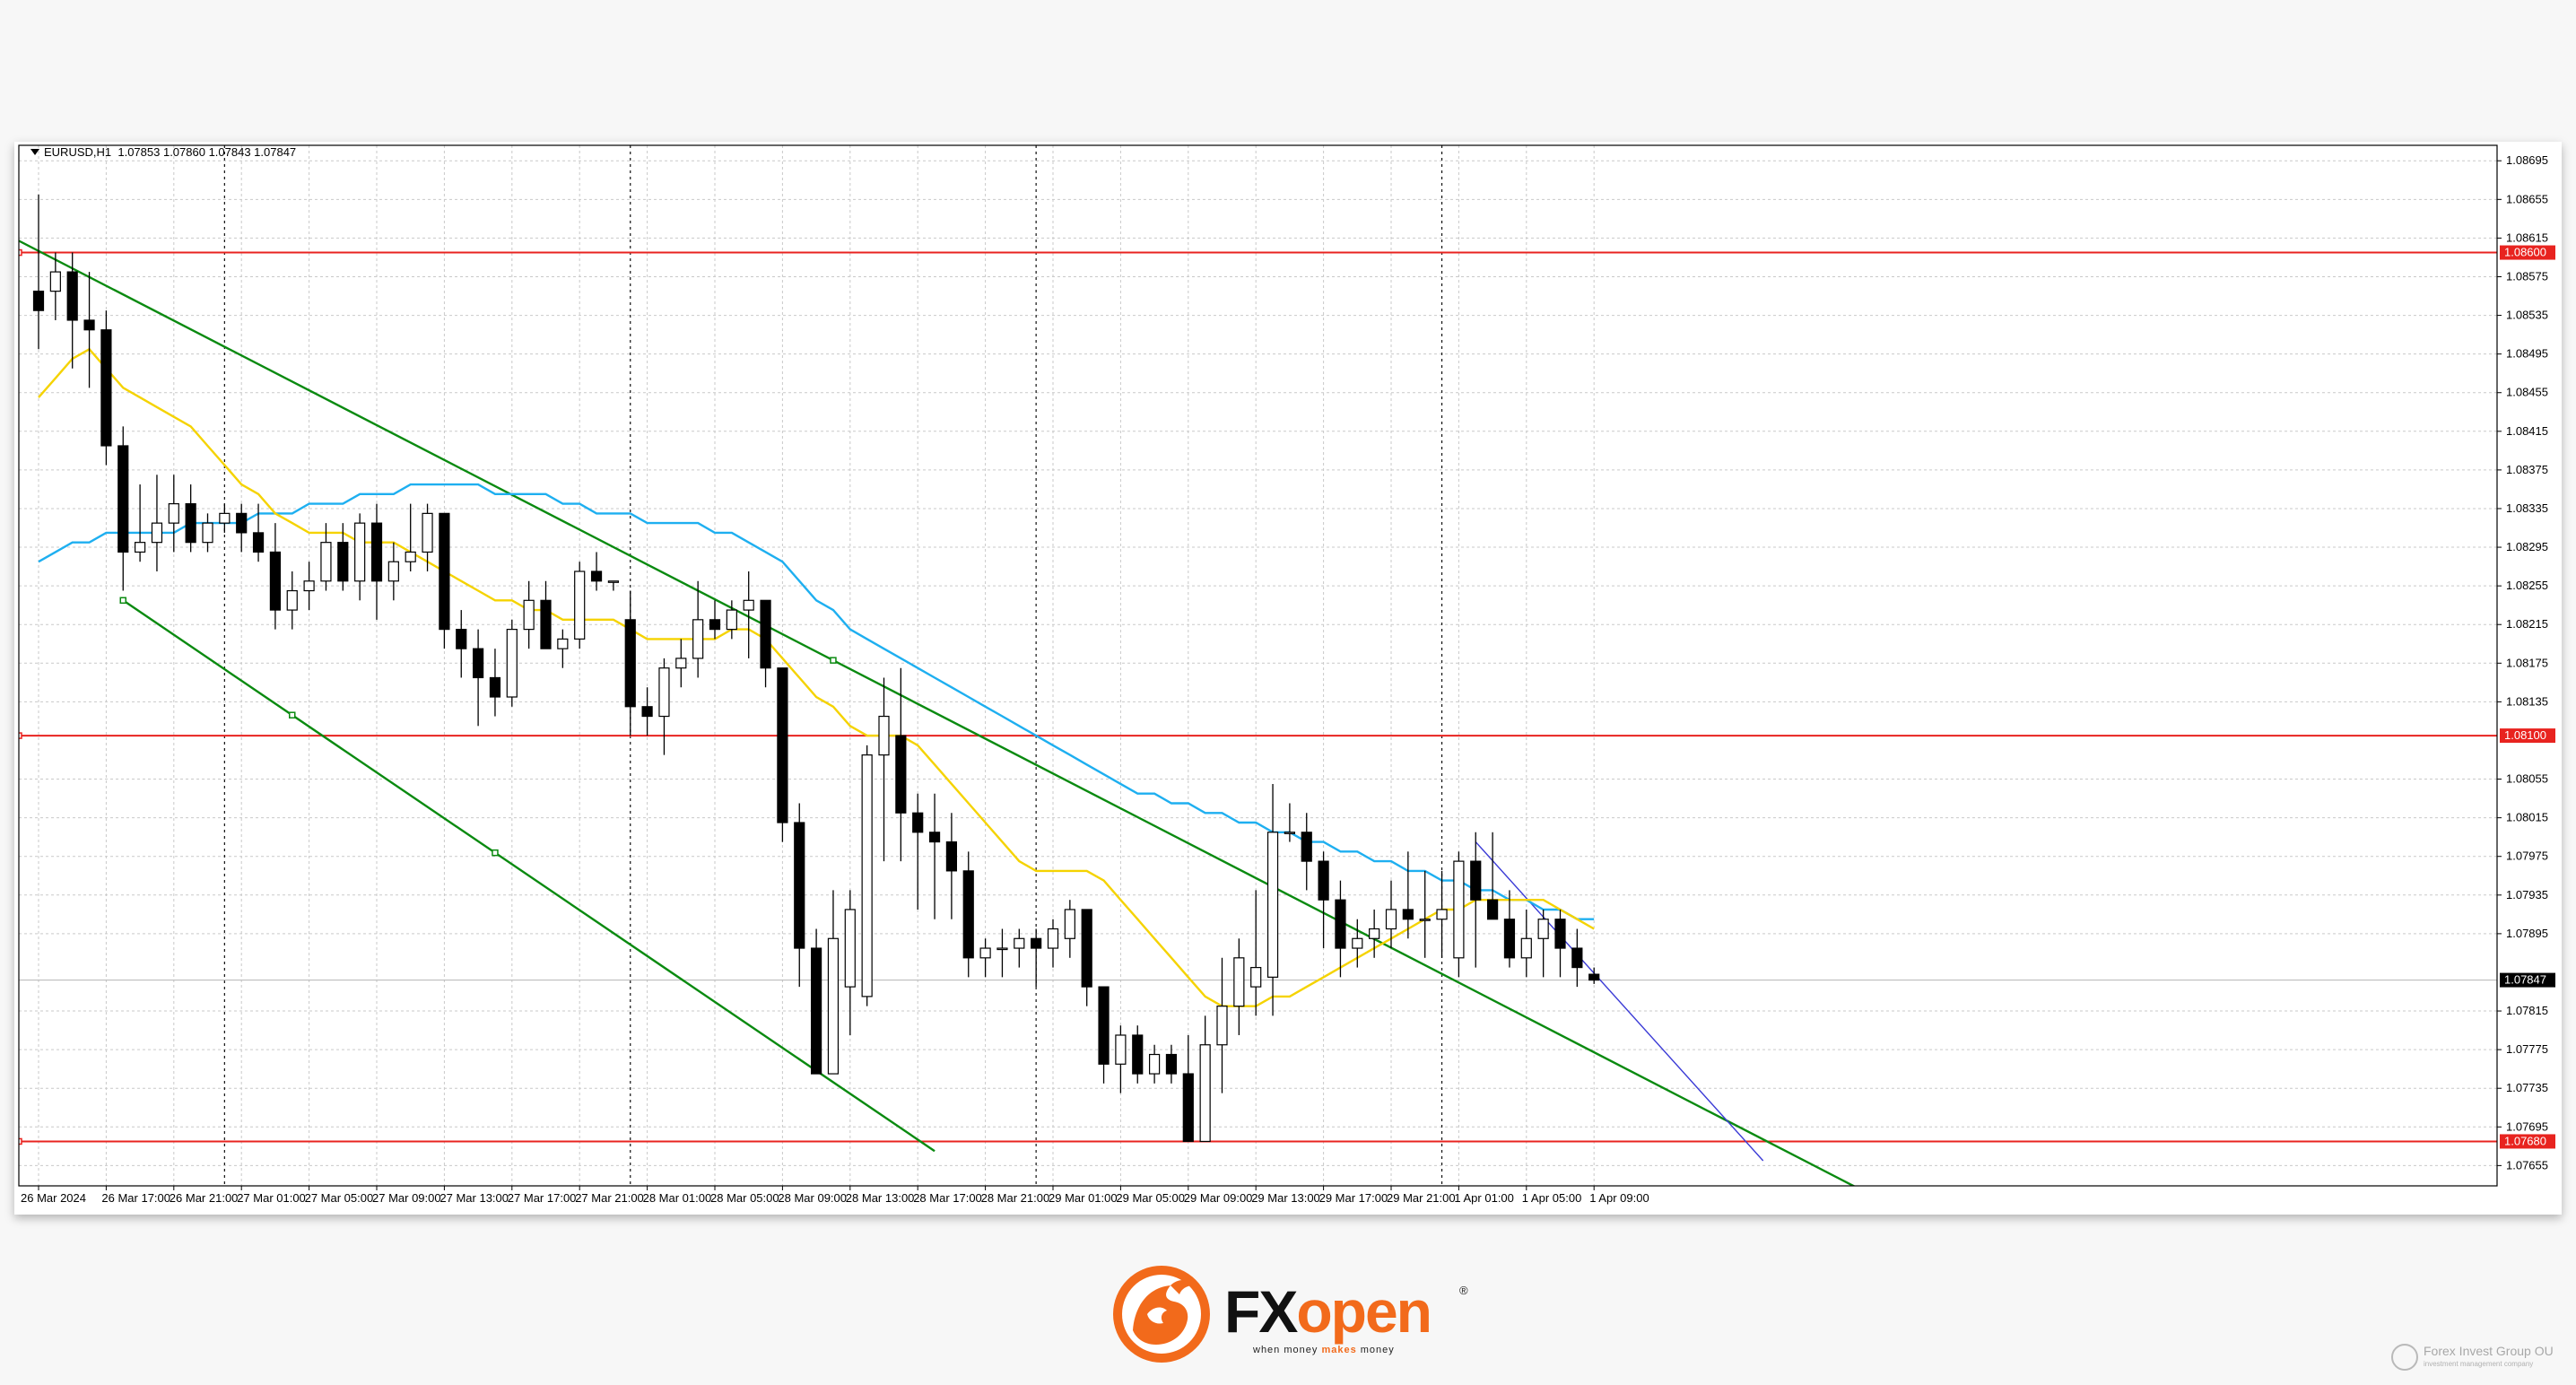 The image size is (2576, 1385). I want to click on x-tick-label: 29 Mar 13:00, so click(1285, 1198).